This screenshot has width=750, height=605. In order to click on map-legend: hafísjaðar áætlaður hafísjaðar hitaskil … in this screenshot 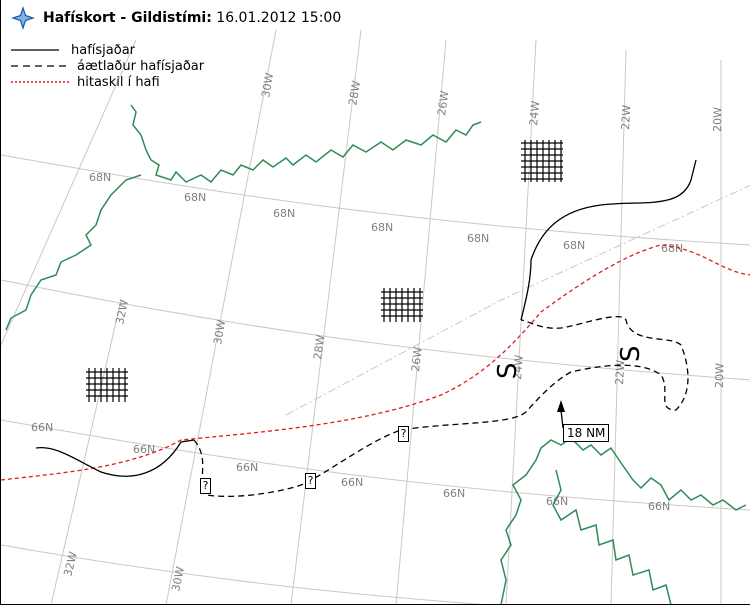, I will do `click(107, 66)`.